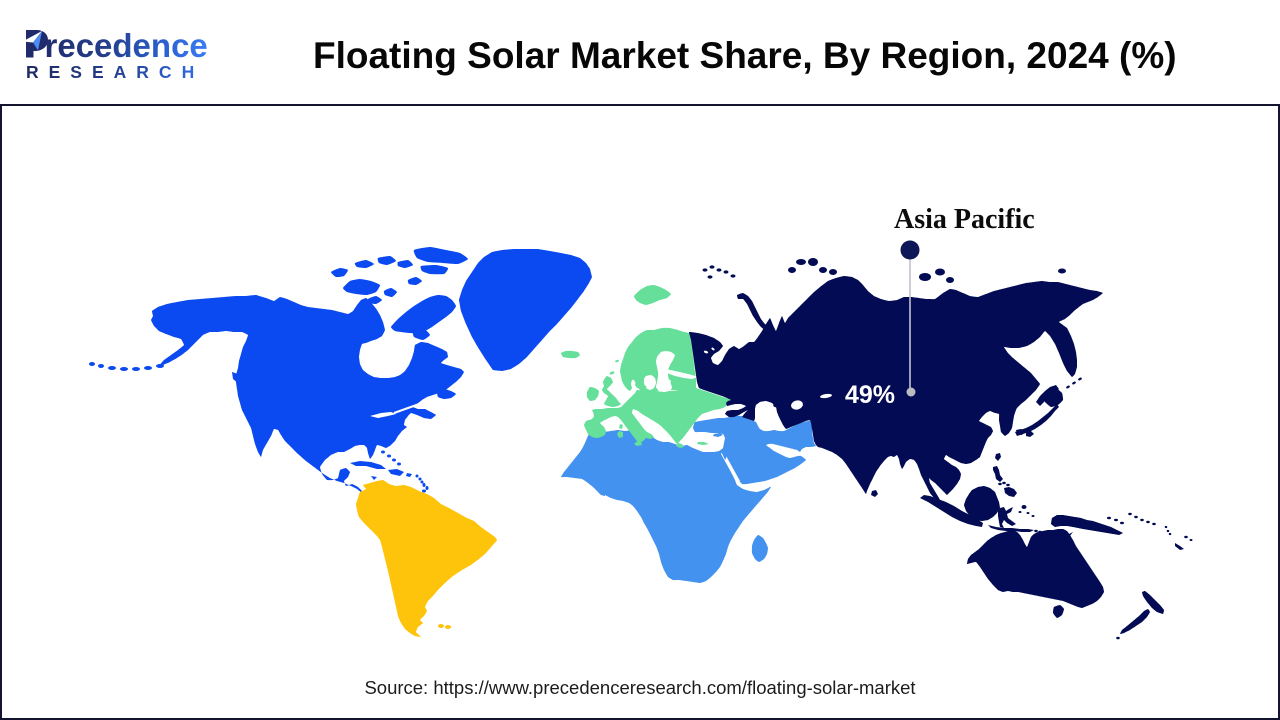  What do you see at coordinates (126, 43) in the screenshot?
I see `svg-text: recedence` at bounding box center [126, 43].